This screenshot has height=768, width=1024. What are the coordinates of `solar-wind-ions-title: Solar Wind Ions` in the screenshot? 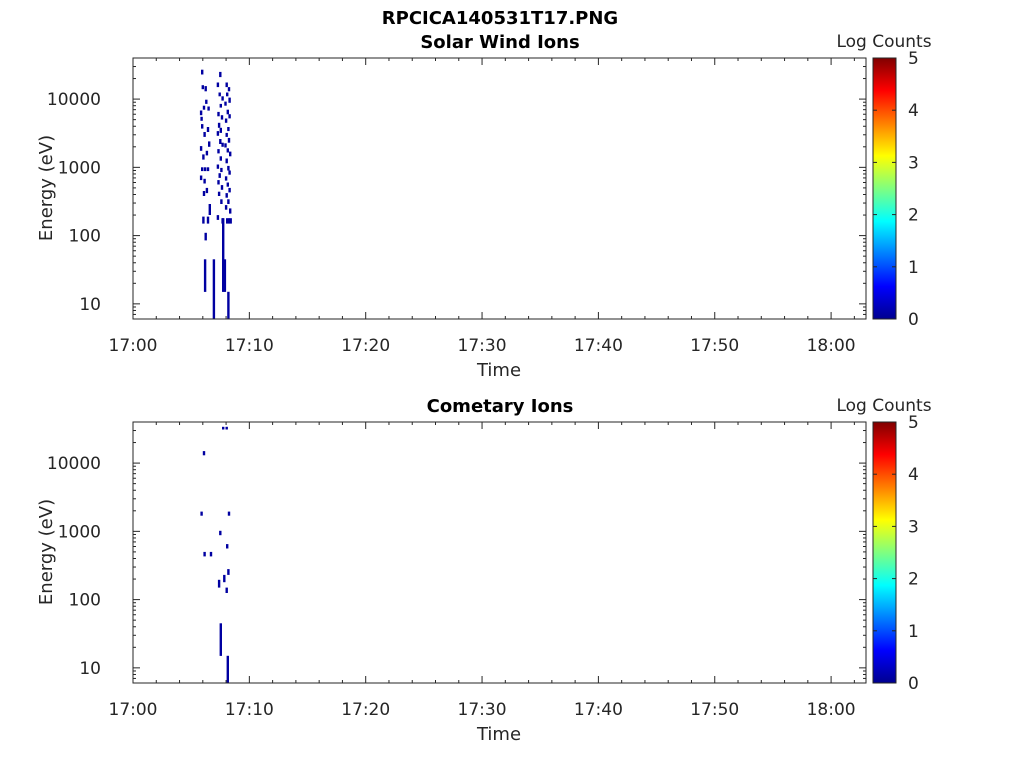 It's located at (499, 42).